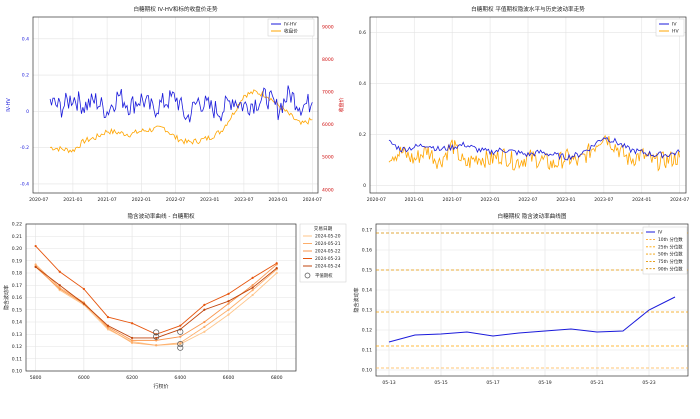  Describe the element at coordinates (17, 237) in the screenshot. I see `c3-y-tick-label: 0.21` at that location.